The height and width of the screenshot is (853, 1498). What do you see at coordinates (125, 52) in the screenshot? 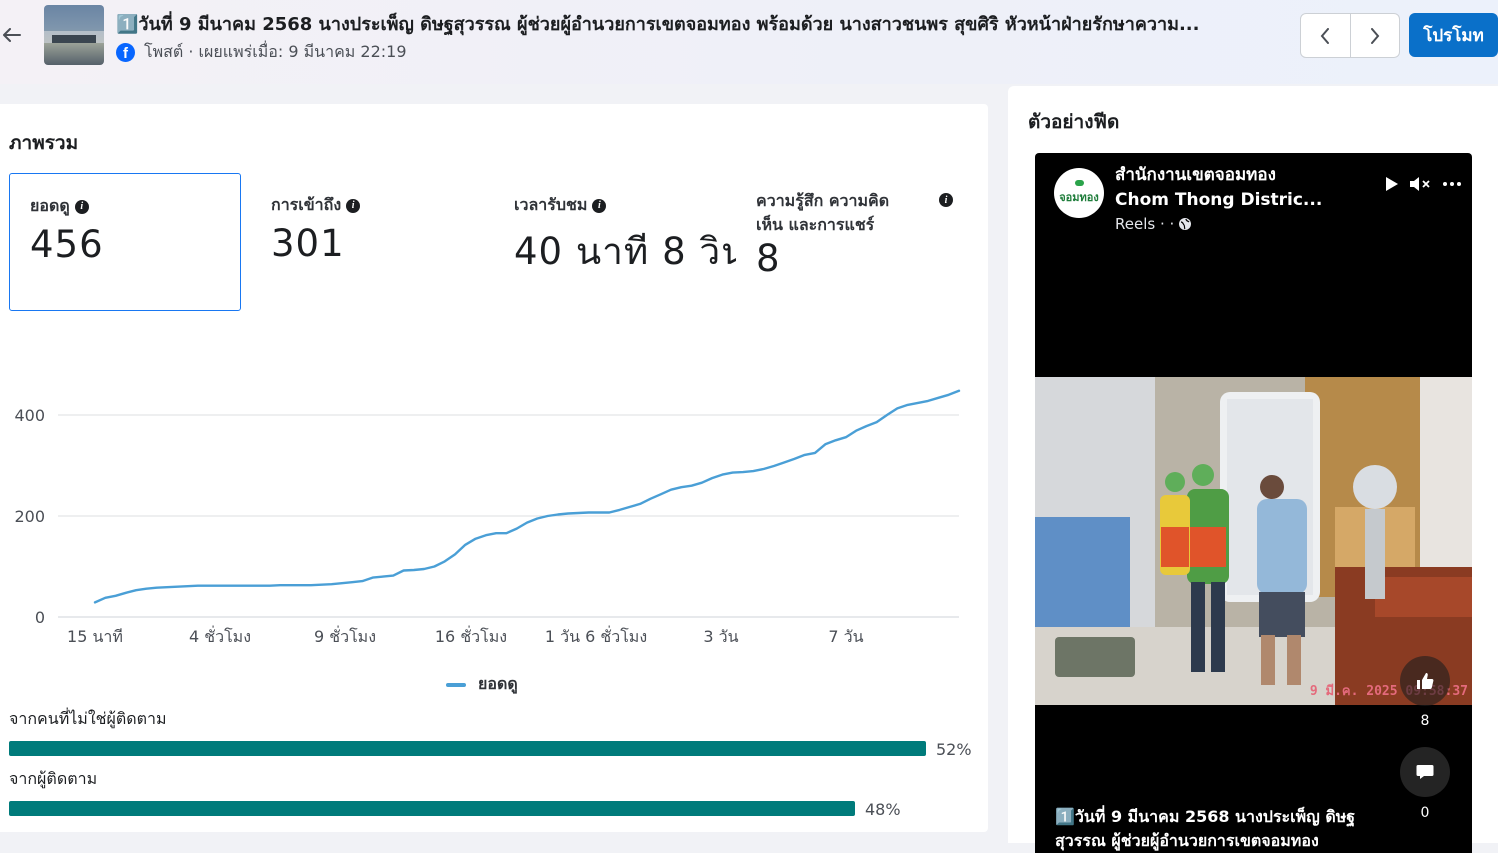
I see `facebook-icon: f` at bounding box center [125, 52].